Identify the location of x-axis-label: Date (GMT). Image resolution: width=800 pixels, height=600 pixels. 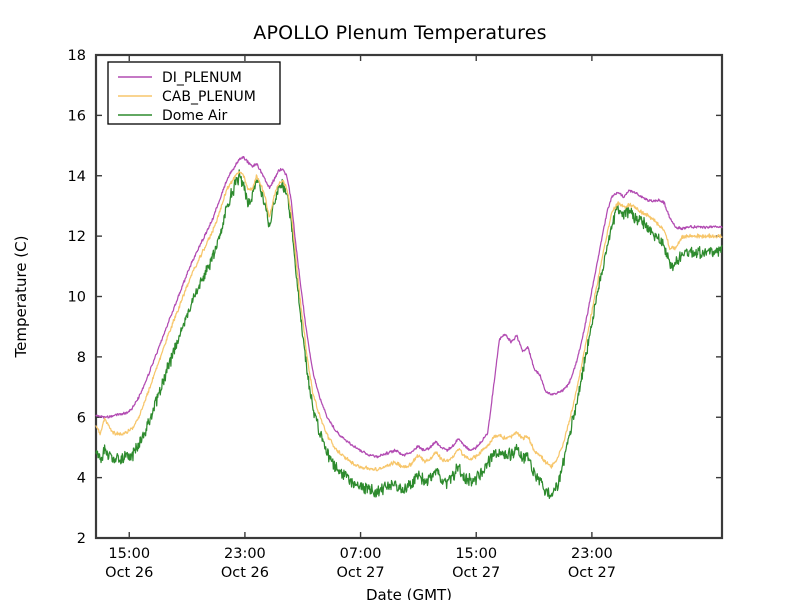
(409, 593).